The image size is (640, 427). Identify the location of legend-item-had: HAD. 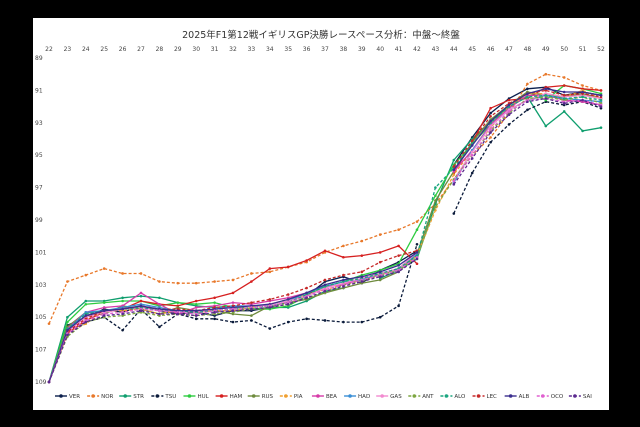
(357, 397).